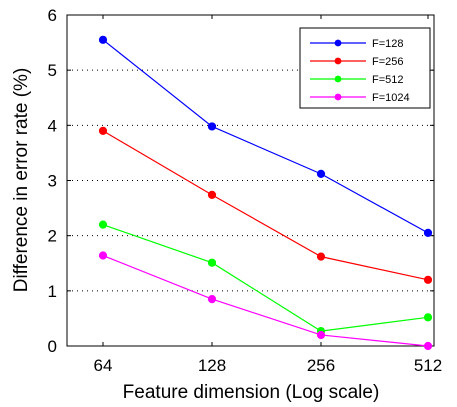 This screenshot has height=407, width=457. I want to click on x-axis-title: Feature dimension (Log scale), so click(251, 392).